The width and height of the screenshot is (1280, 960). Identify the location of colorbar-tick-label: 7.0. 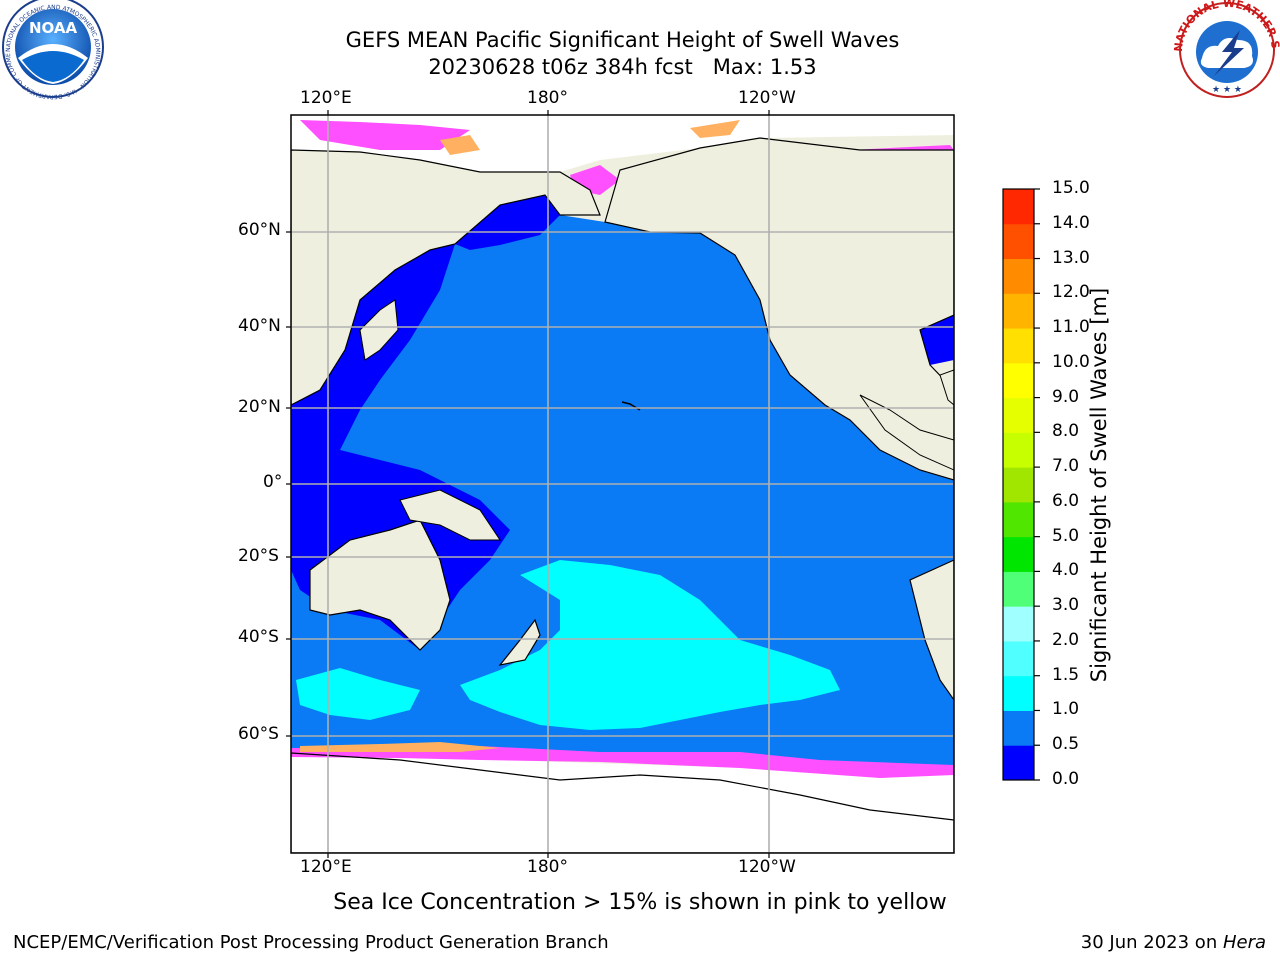
(1066, 466).